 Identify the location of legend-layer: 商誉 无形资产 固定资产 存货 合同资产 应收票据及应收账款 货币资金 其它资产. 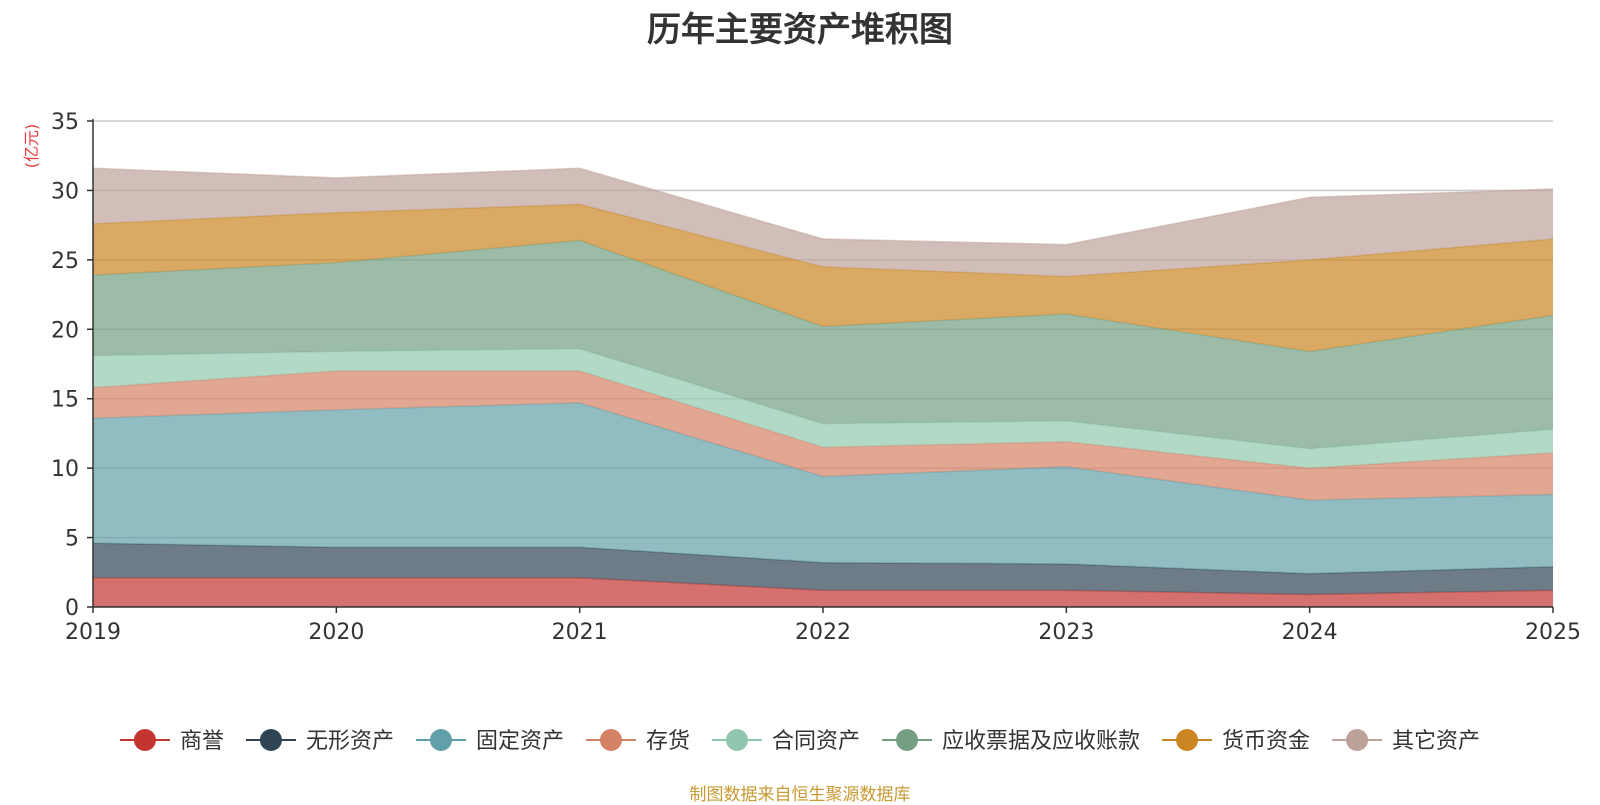
(799, 741).